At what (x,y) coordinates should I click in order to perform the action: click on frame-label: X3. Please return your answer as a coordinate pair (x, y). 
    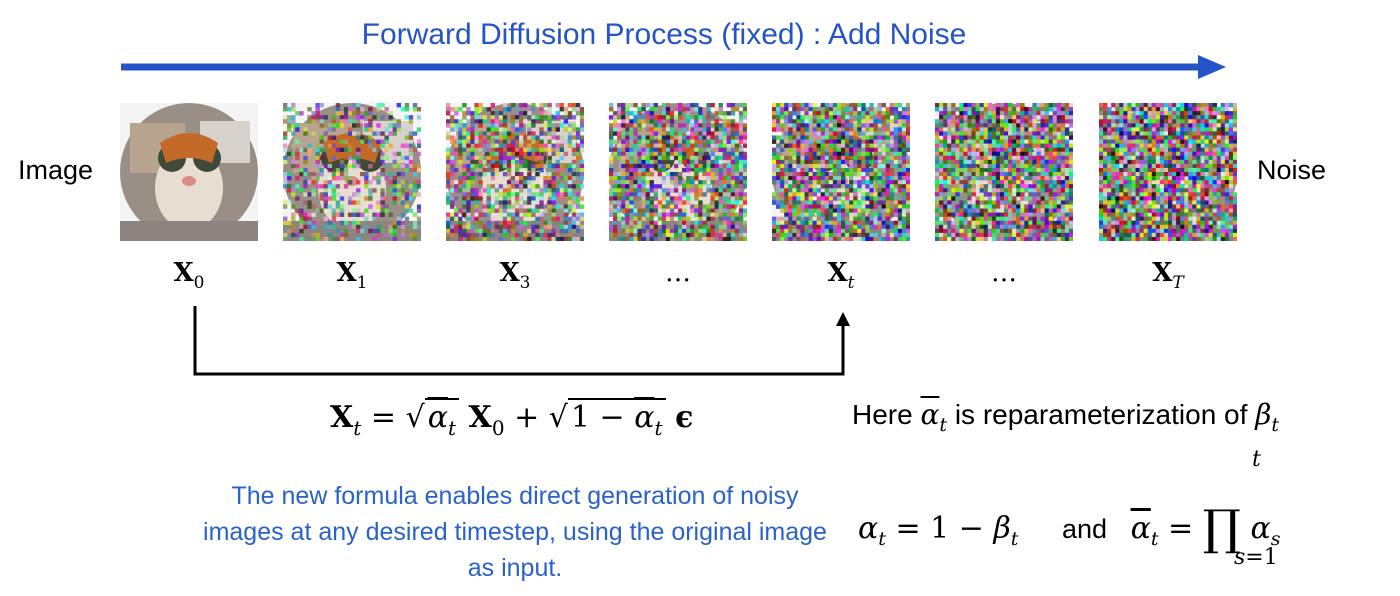
    Looking at the image, I should click on (515, 275).